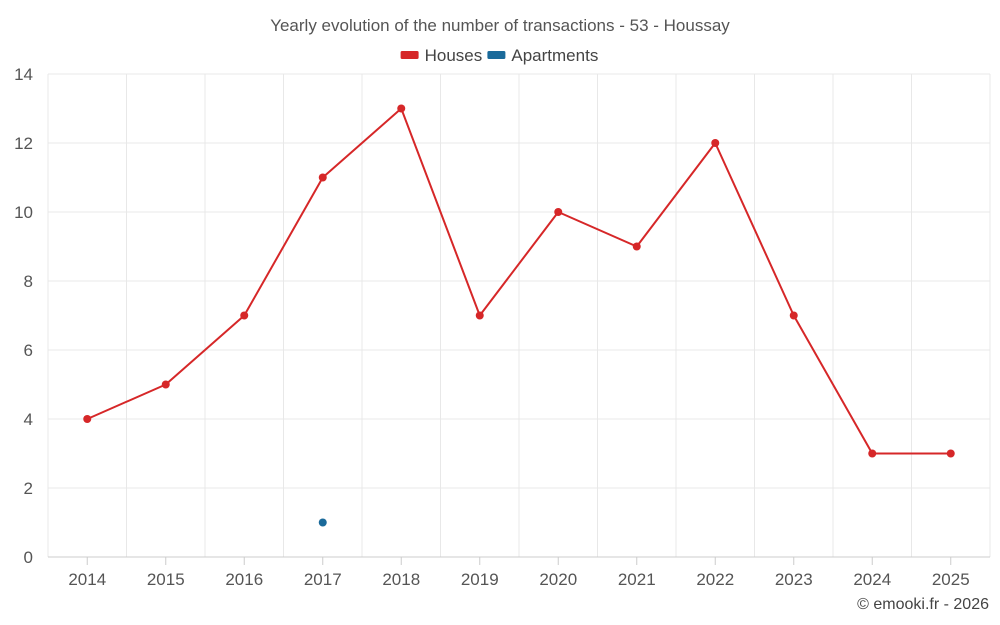 This screenshot has width=1000, height=625. I want to click on y-tick-label: 0, so click(28, 557).